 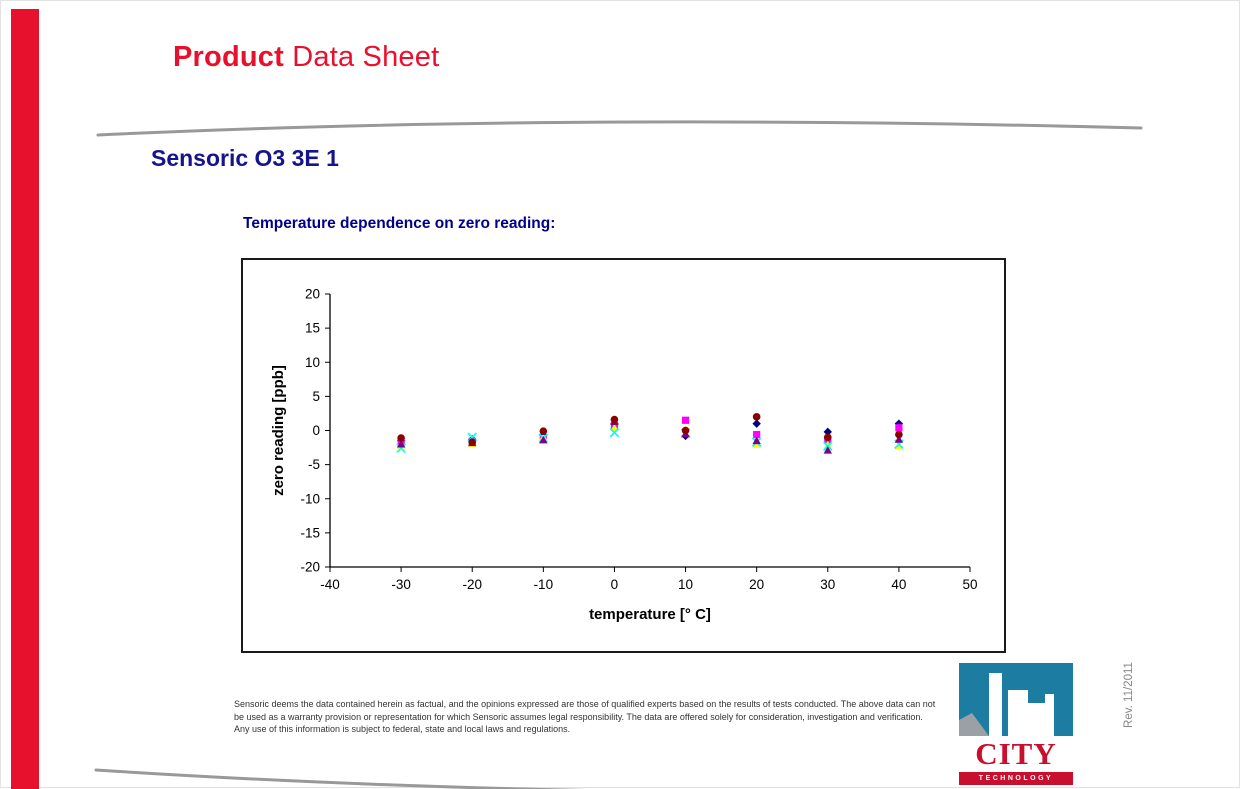 What do you see at coordinates (1129, 695) in the screenshot?
I see `revision-label: Rev. 11/2011` at bounding box center [1129, 695].